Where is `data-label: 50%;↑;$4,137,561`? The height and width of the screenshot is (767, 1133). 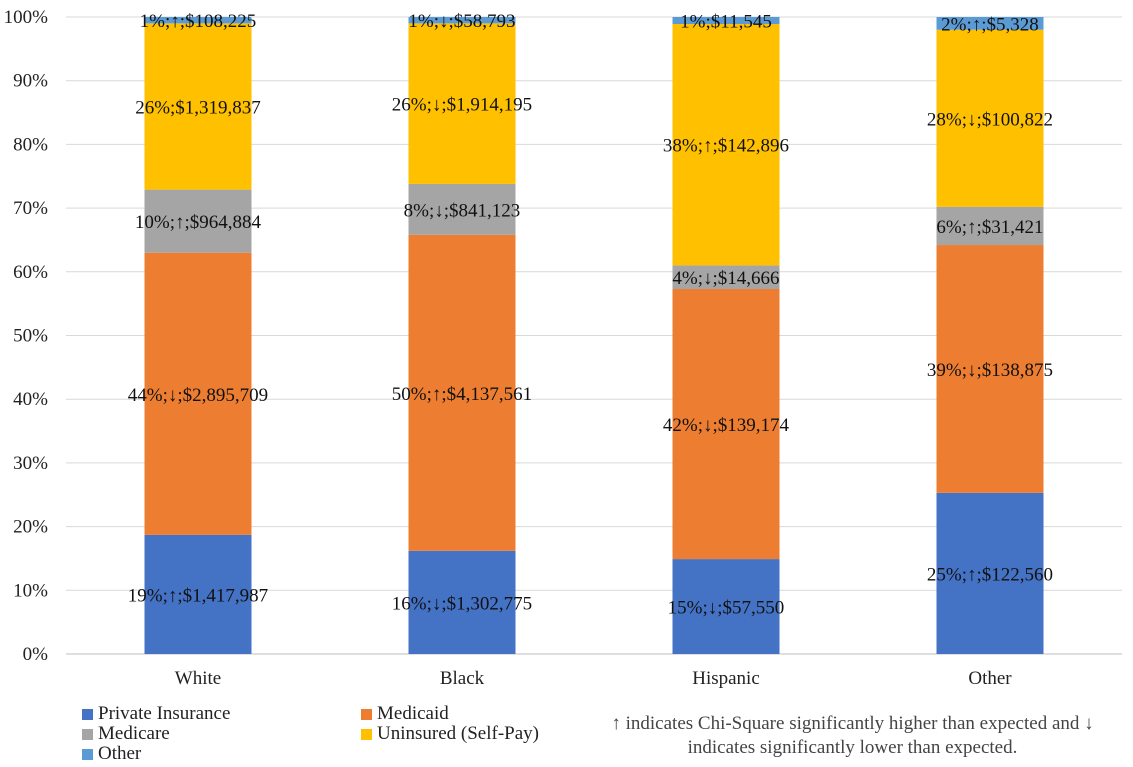
data-label: 50%;↑;$4,137,561 is located at coordinates (462, 394).